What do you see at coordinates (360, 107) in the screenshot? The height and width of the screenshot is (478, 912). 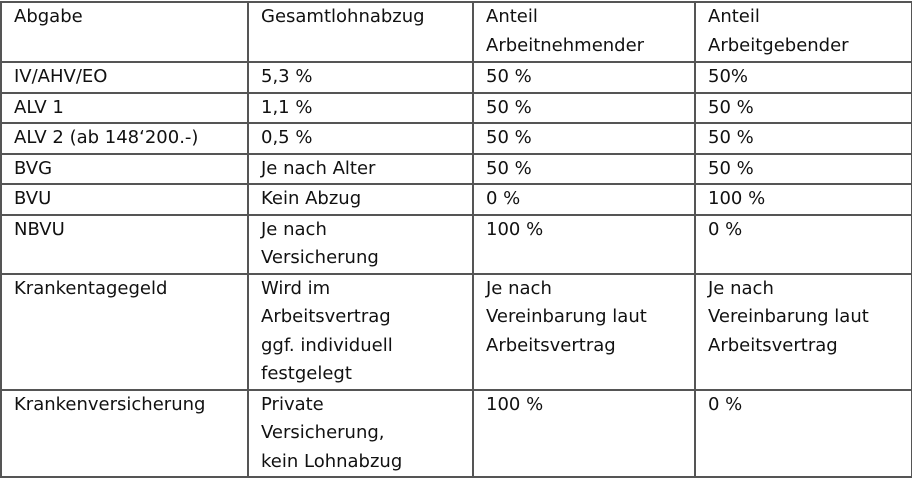 I see `cell-gesamtlohnabzug: 1,1 %` at bounding box center [360, 107].